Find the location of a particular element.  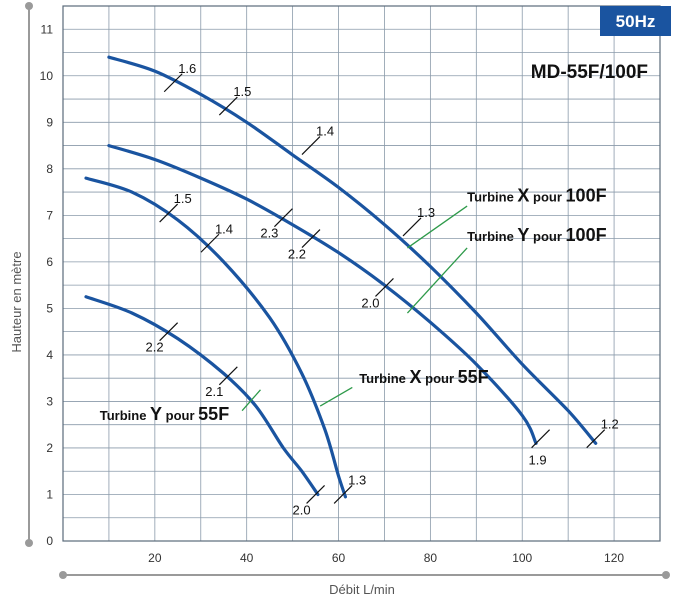

series-name-label: Turbine Y pour 100F is located at coordinates (536, 235).